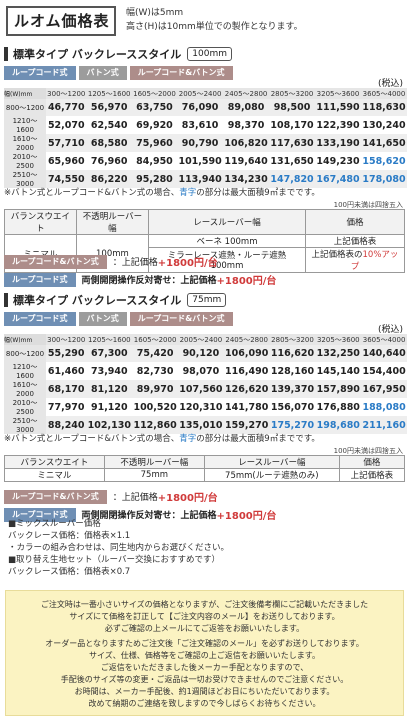  I want to click on price-cell: 135,010, so click(201, 425).